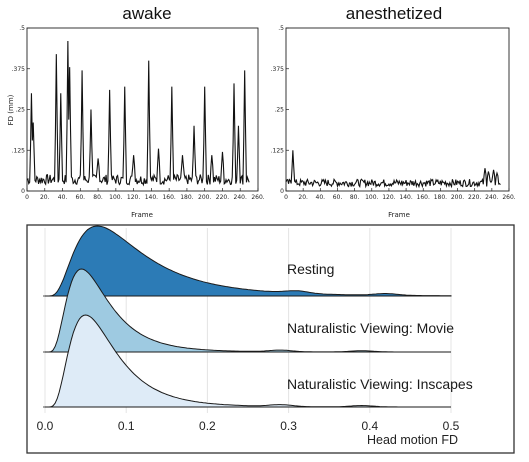 The height and width of the screenshot is (462, 529). I want to click on awake-title: awake, so click(146, 13).